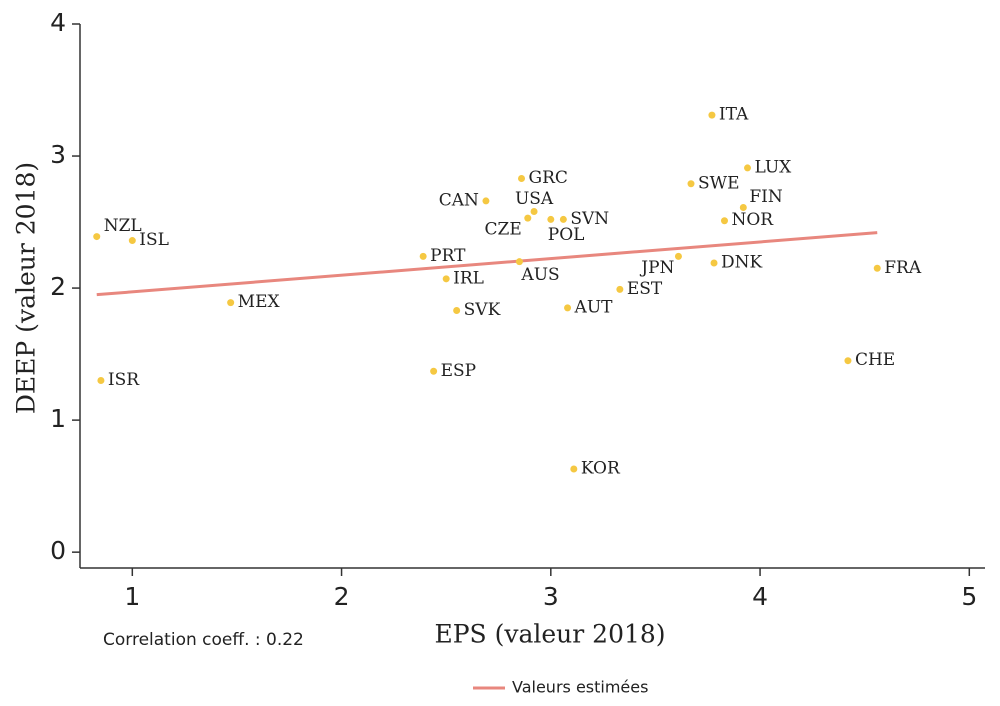 The height and width of the screenshot is (706, 1000). Describe the element at coordinates (656, 268) in the screenshot. I see `point-label: JPN` at that location.